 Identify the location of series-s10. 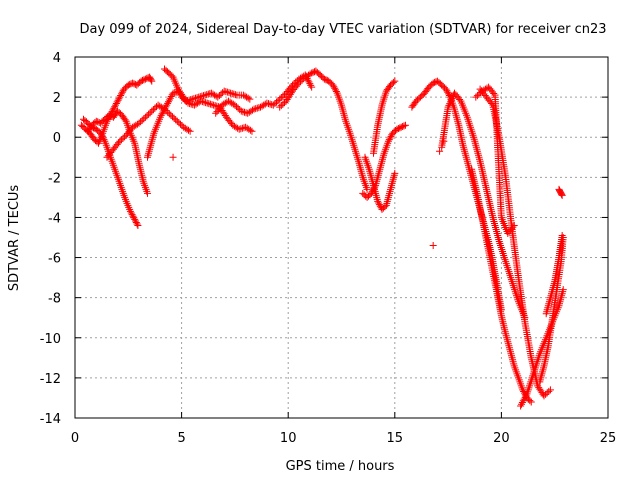
(380, 183).